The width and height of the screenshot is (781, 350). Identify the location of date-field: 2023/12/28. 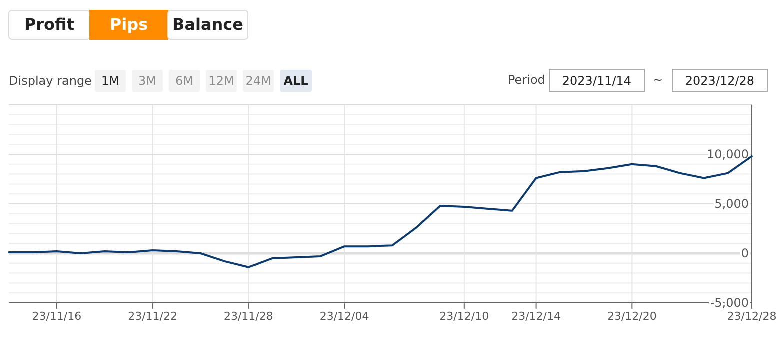
(720, 80).